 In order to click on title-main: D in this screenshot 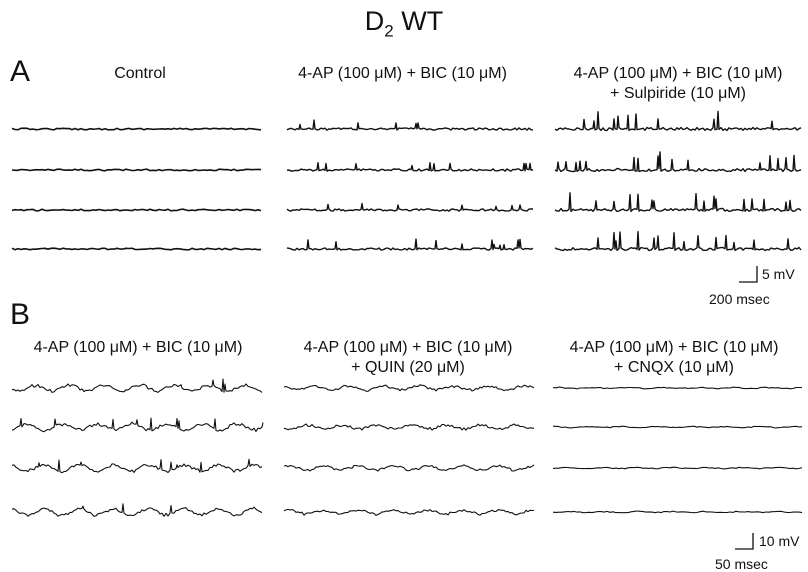, I will do `click(374, 21)`.